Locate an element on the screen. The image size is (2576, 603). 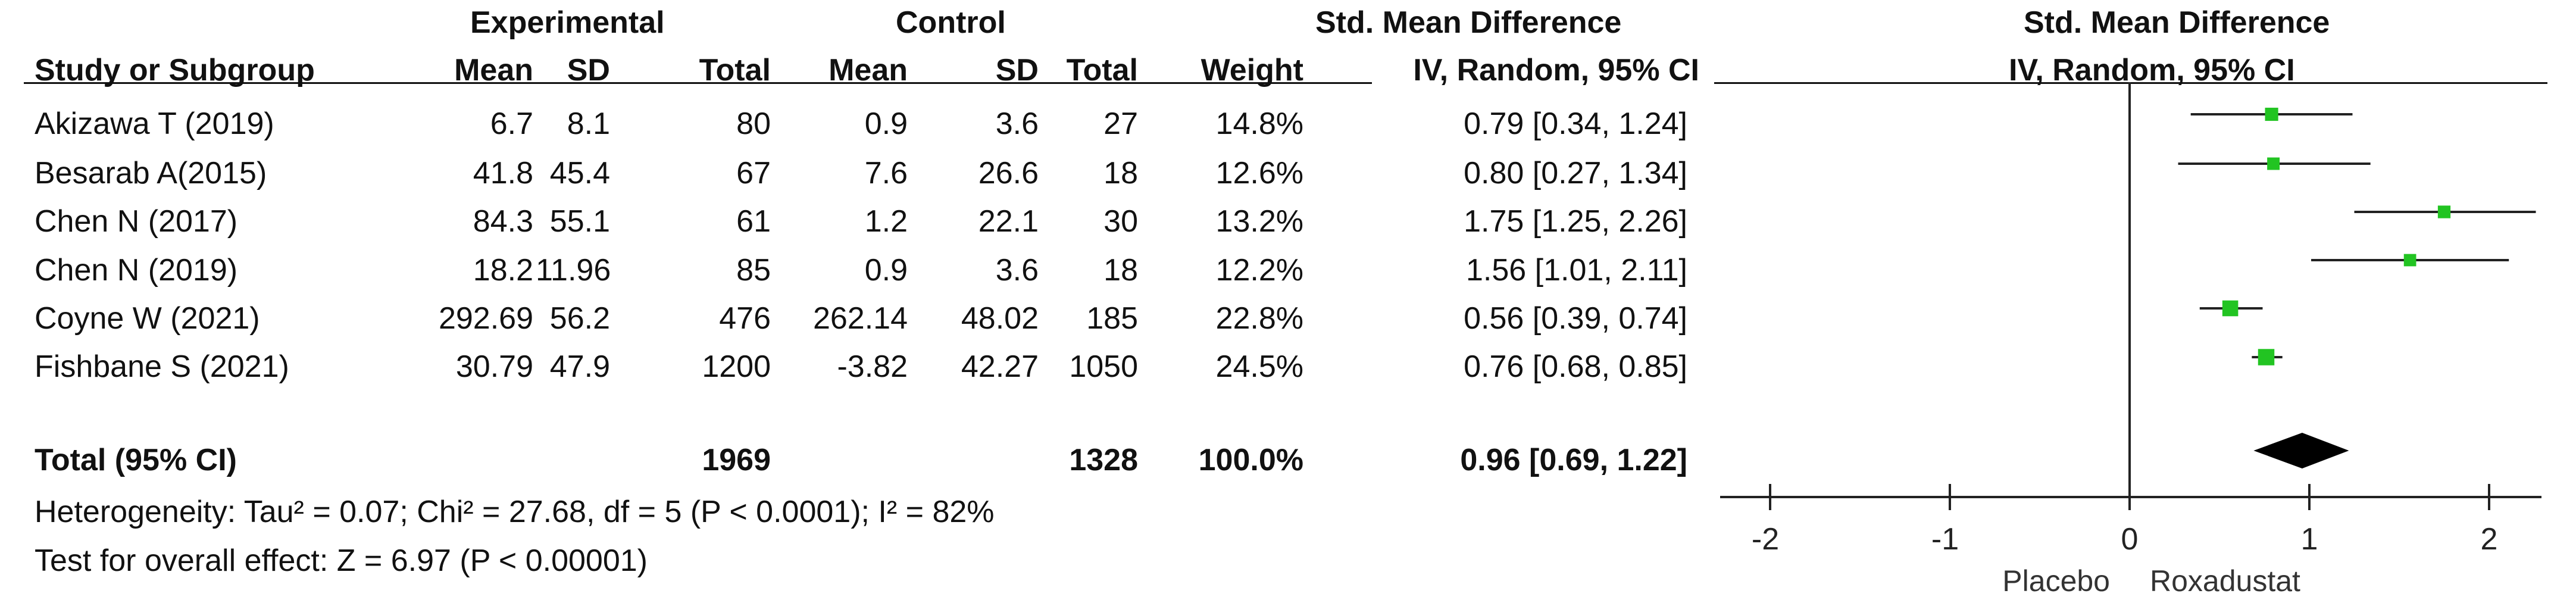
total-n-control: 1328 is located at coordinates (1103, 460).